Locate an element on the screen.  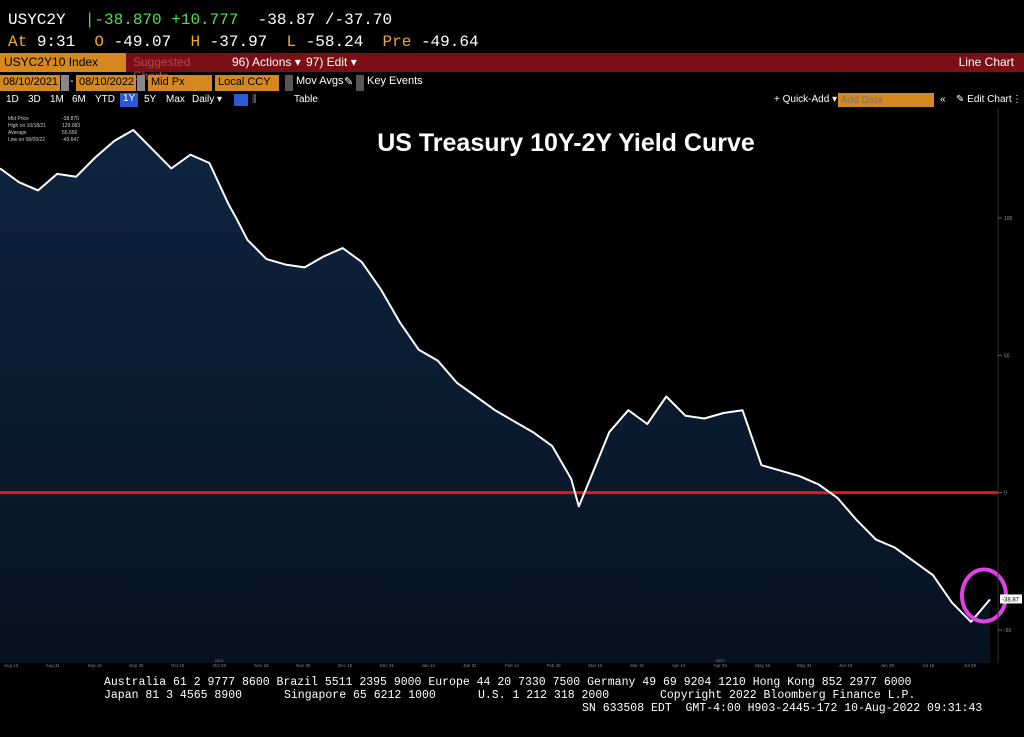
legend-high-val: 129.083 is located at coordinates (71, 126).